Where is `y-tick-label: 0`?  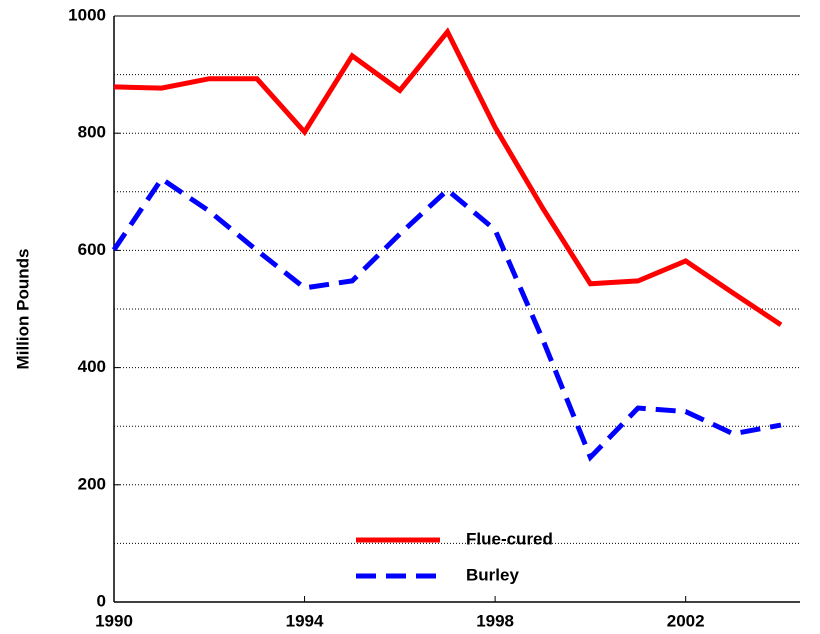
y-tick-label: 0 is located at coordinates (101, 600).